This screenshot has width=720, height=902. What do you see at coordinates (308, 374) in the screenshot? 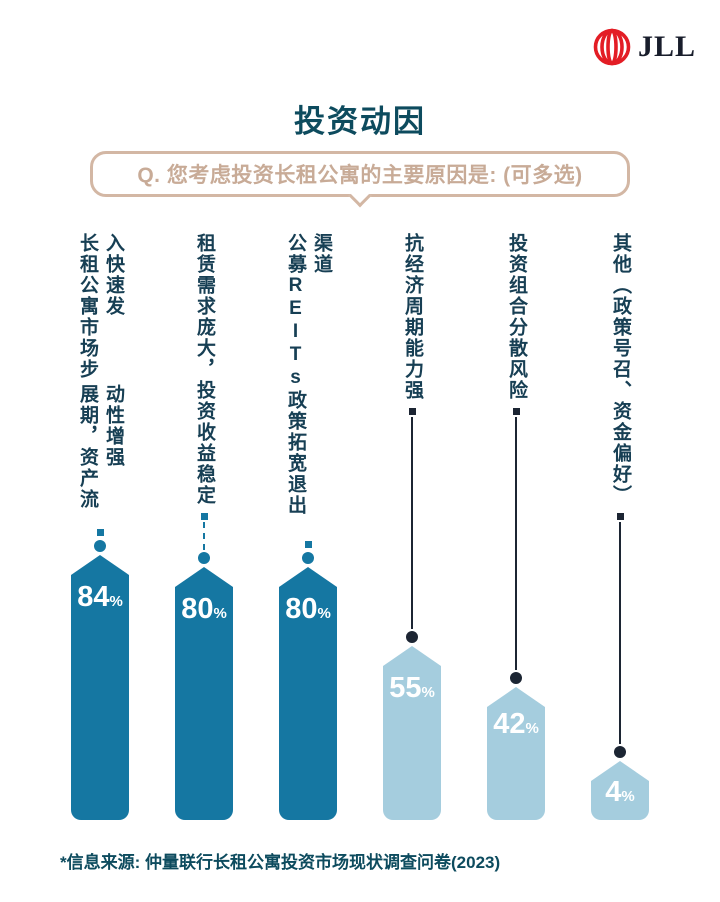
I see `category-label-line: 公募REITs政策拓宽退出渠道` at bounding box center [308, 374].